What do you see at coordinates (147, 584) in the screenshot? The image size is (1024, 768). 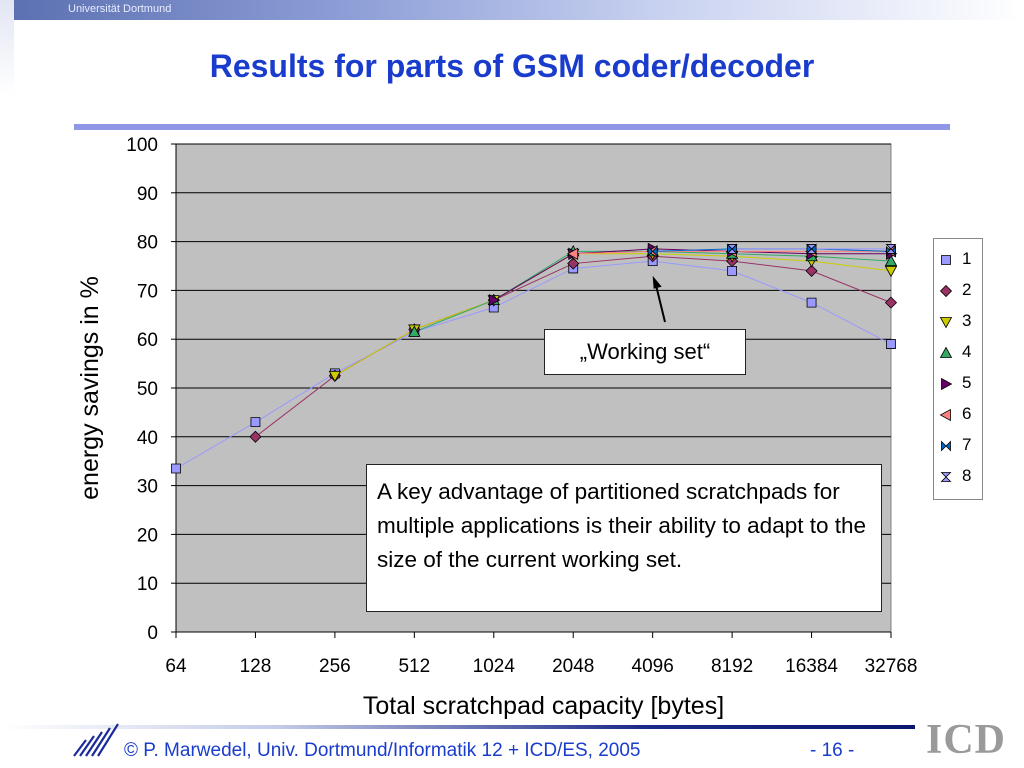 I see `y-tick-label: 10` at bounding box center [147, 584].